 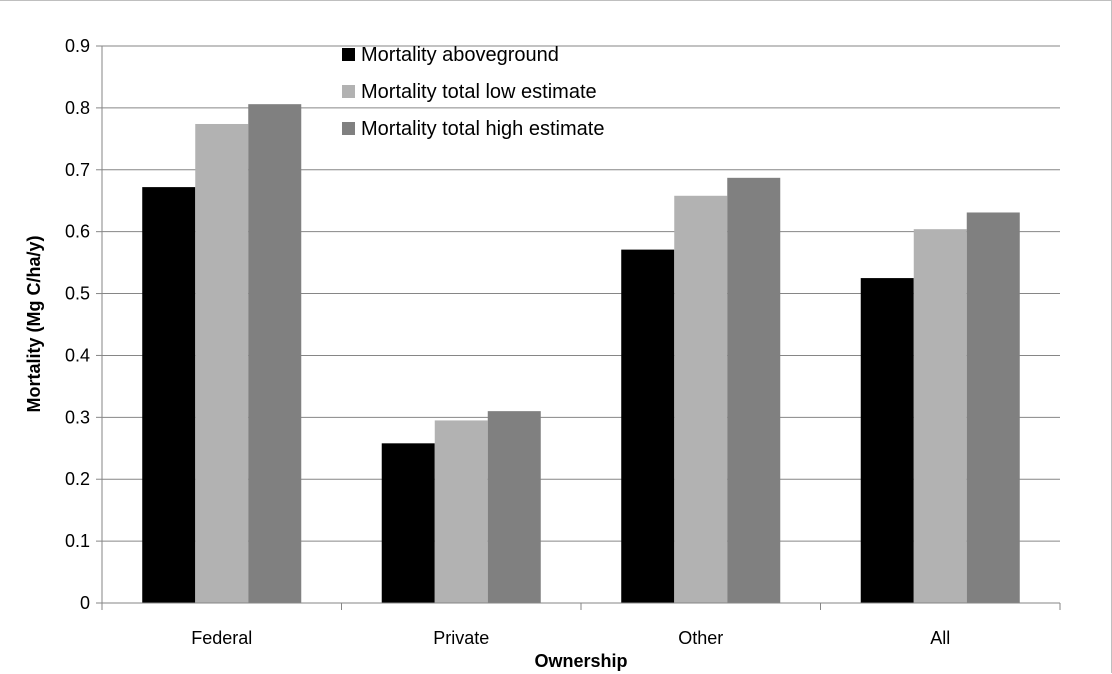 What do you see at coordinates (77, 355) in the screenshot?
I see `y-tick-label: 0.4` at bounding box center [77, 355].